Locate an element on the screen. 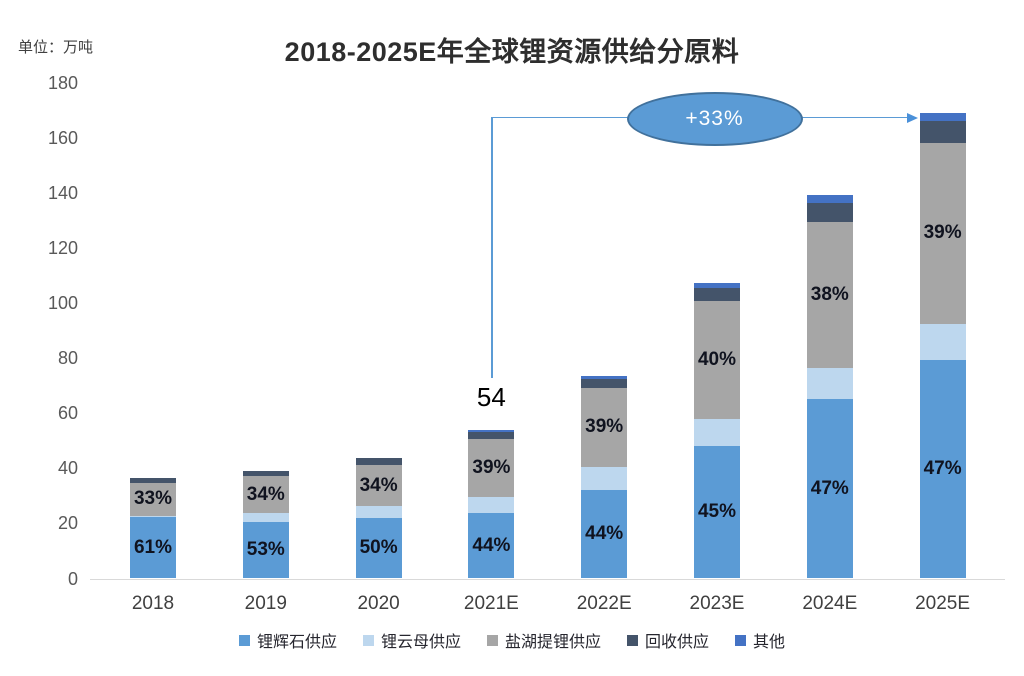 This screenshot has width=1024, height=676. x-axis-label: 2024E is located at coordinates (830, 603).